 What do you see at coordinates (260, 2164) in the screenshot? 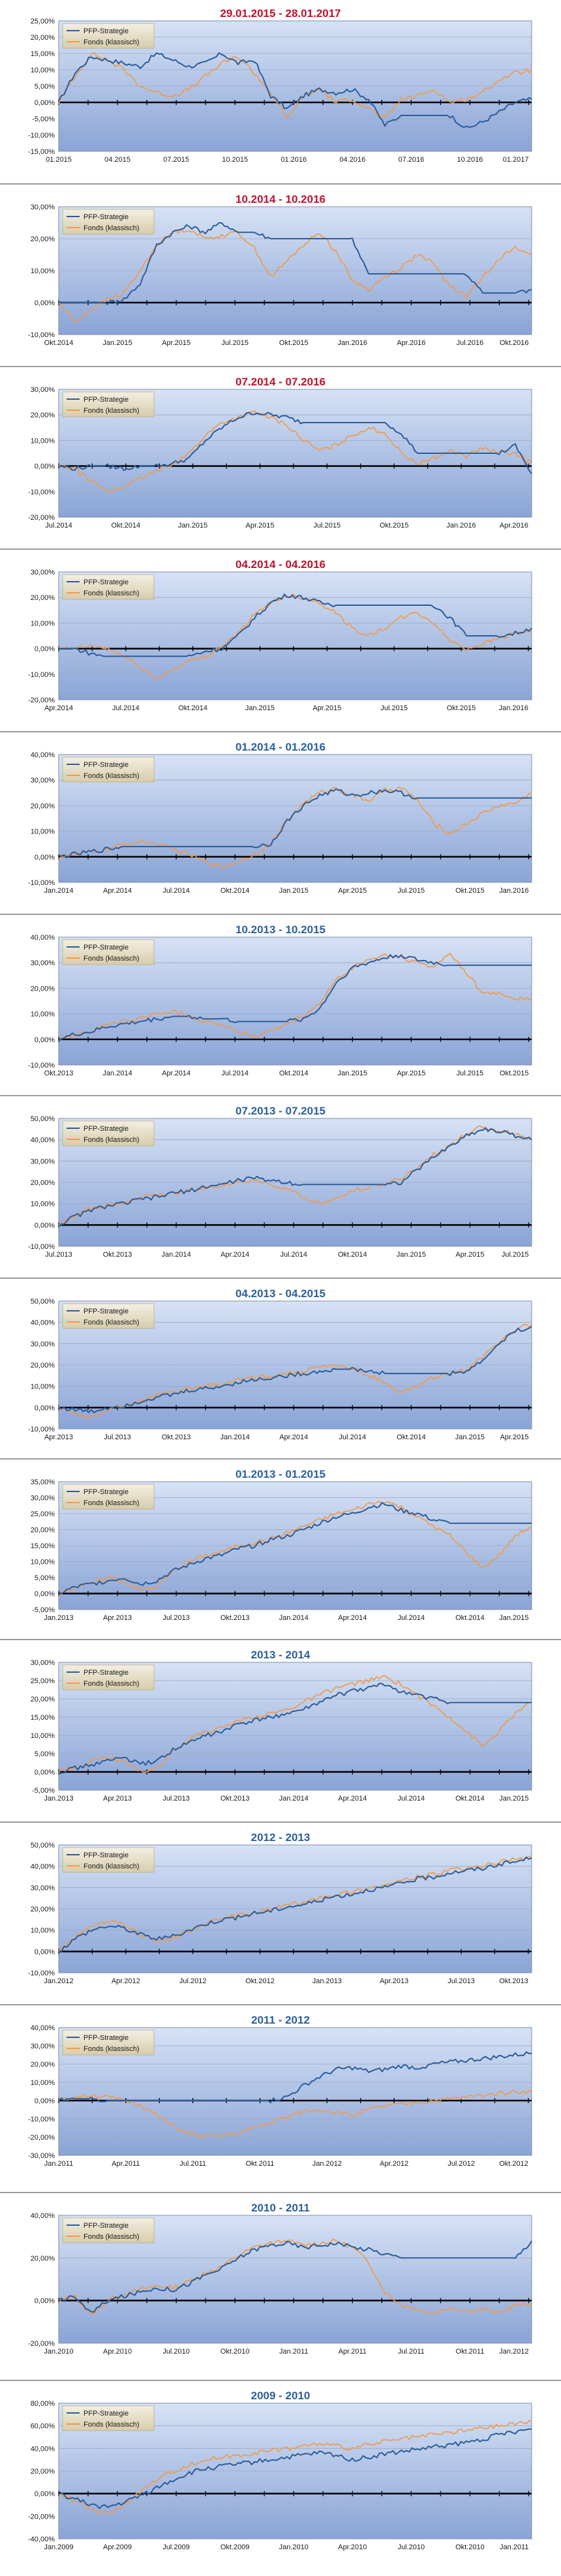
I see `x-tick-label: Okt.2011` at bounding box center [260, 2164].